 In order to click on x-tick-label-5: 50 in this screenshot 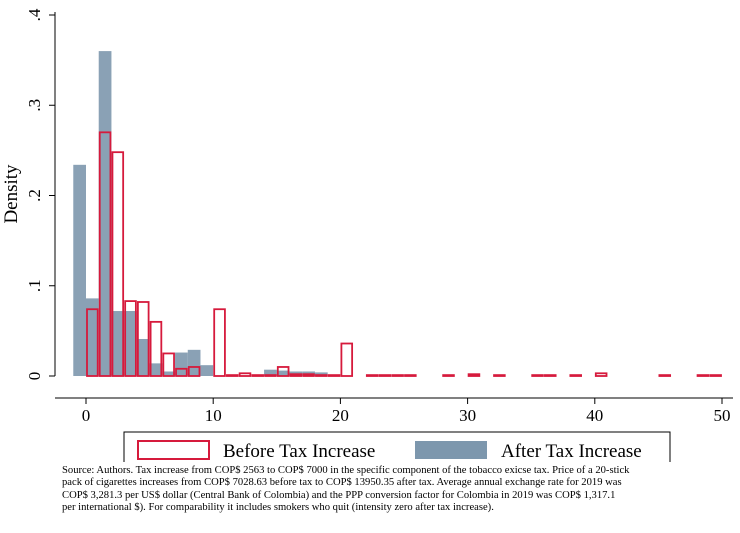, I will do `click(722, 415)`.